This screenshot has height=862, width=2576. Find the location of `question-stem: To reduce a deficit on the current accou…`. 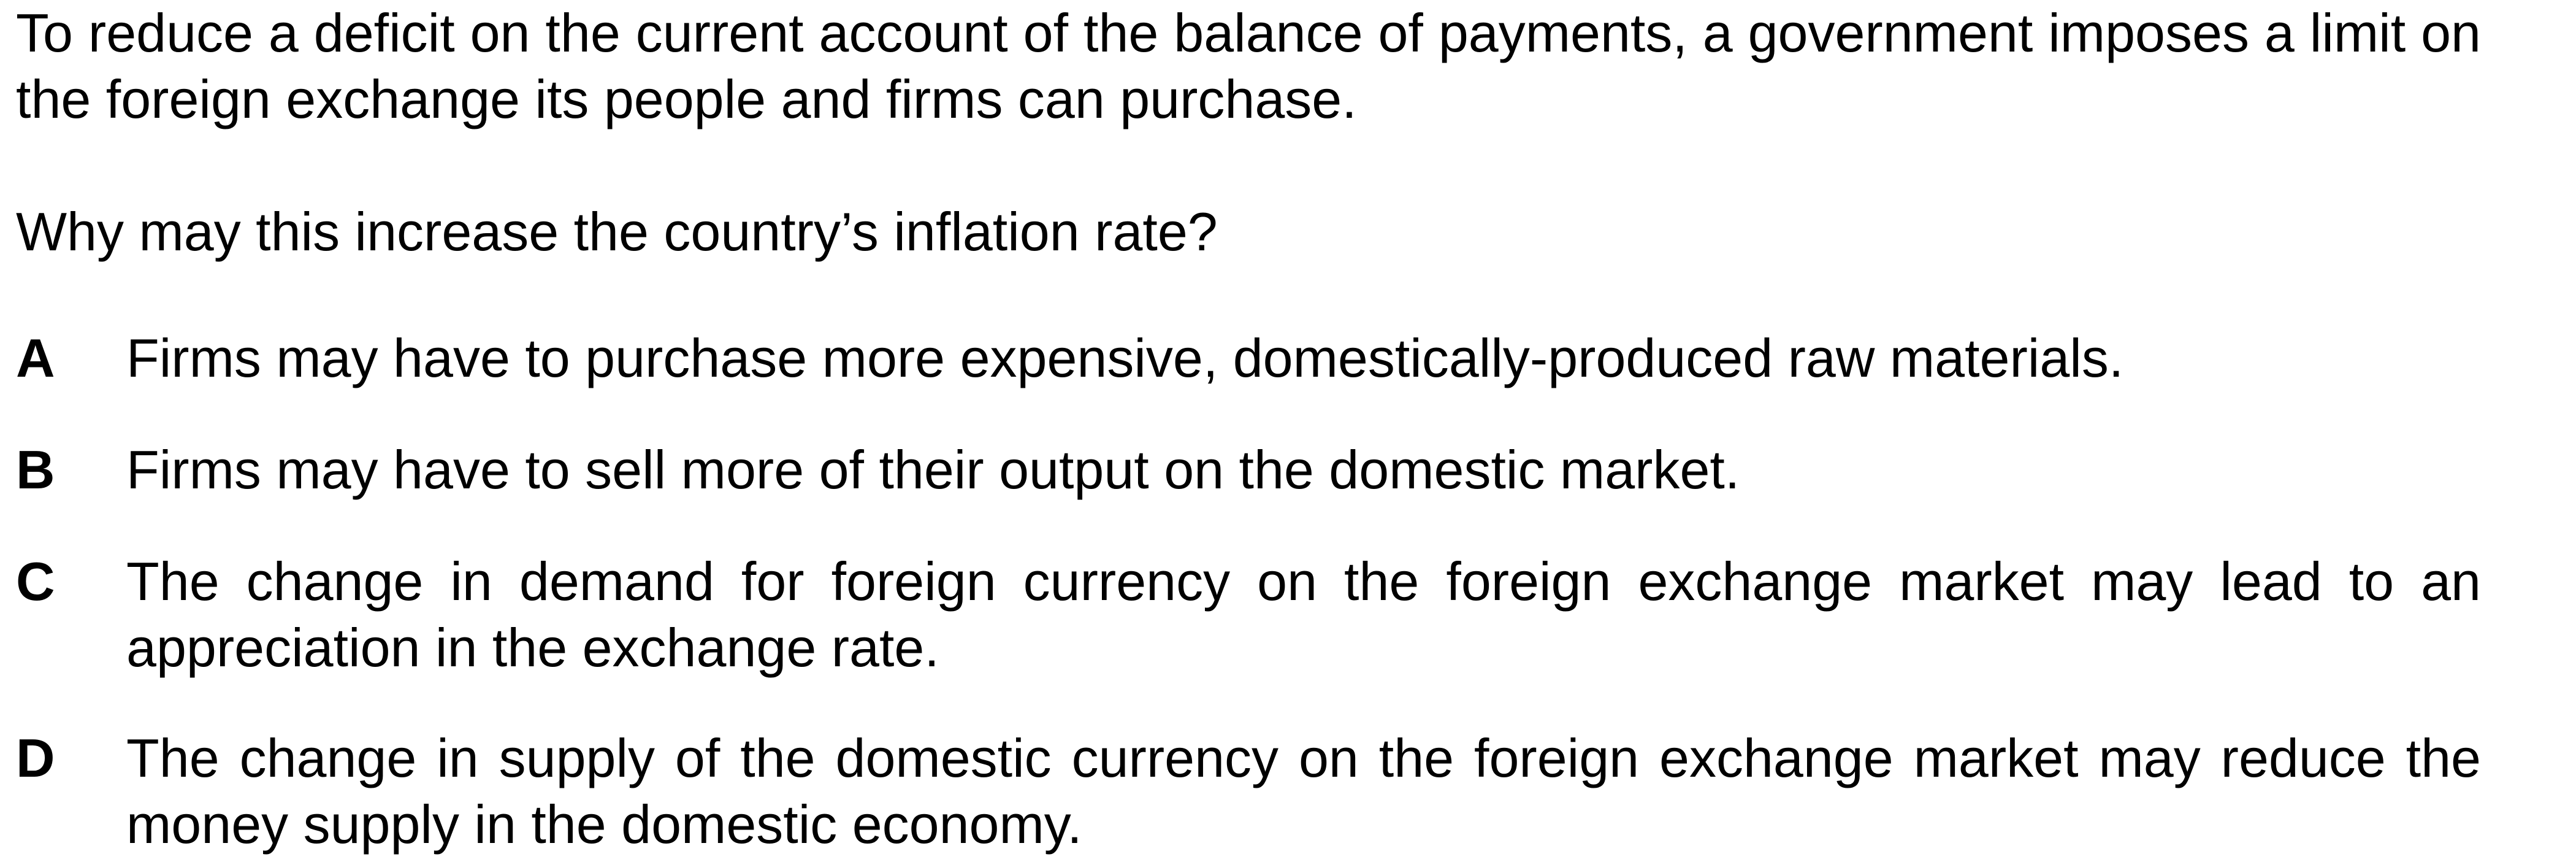

question-stem: To reduce a deficit on the current accou… is located at coordinates (1248, 66).